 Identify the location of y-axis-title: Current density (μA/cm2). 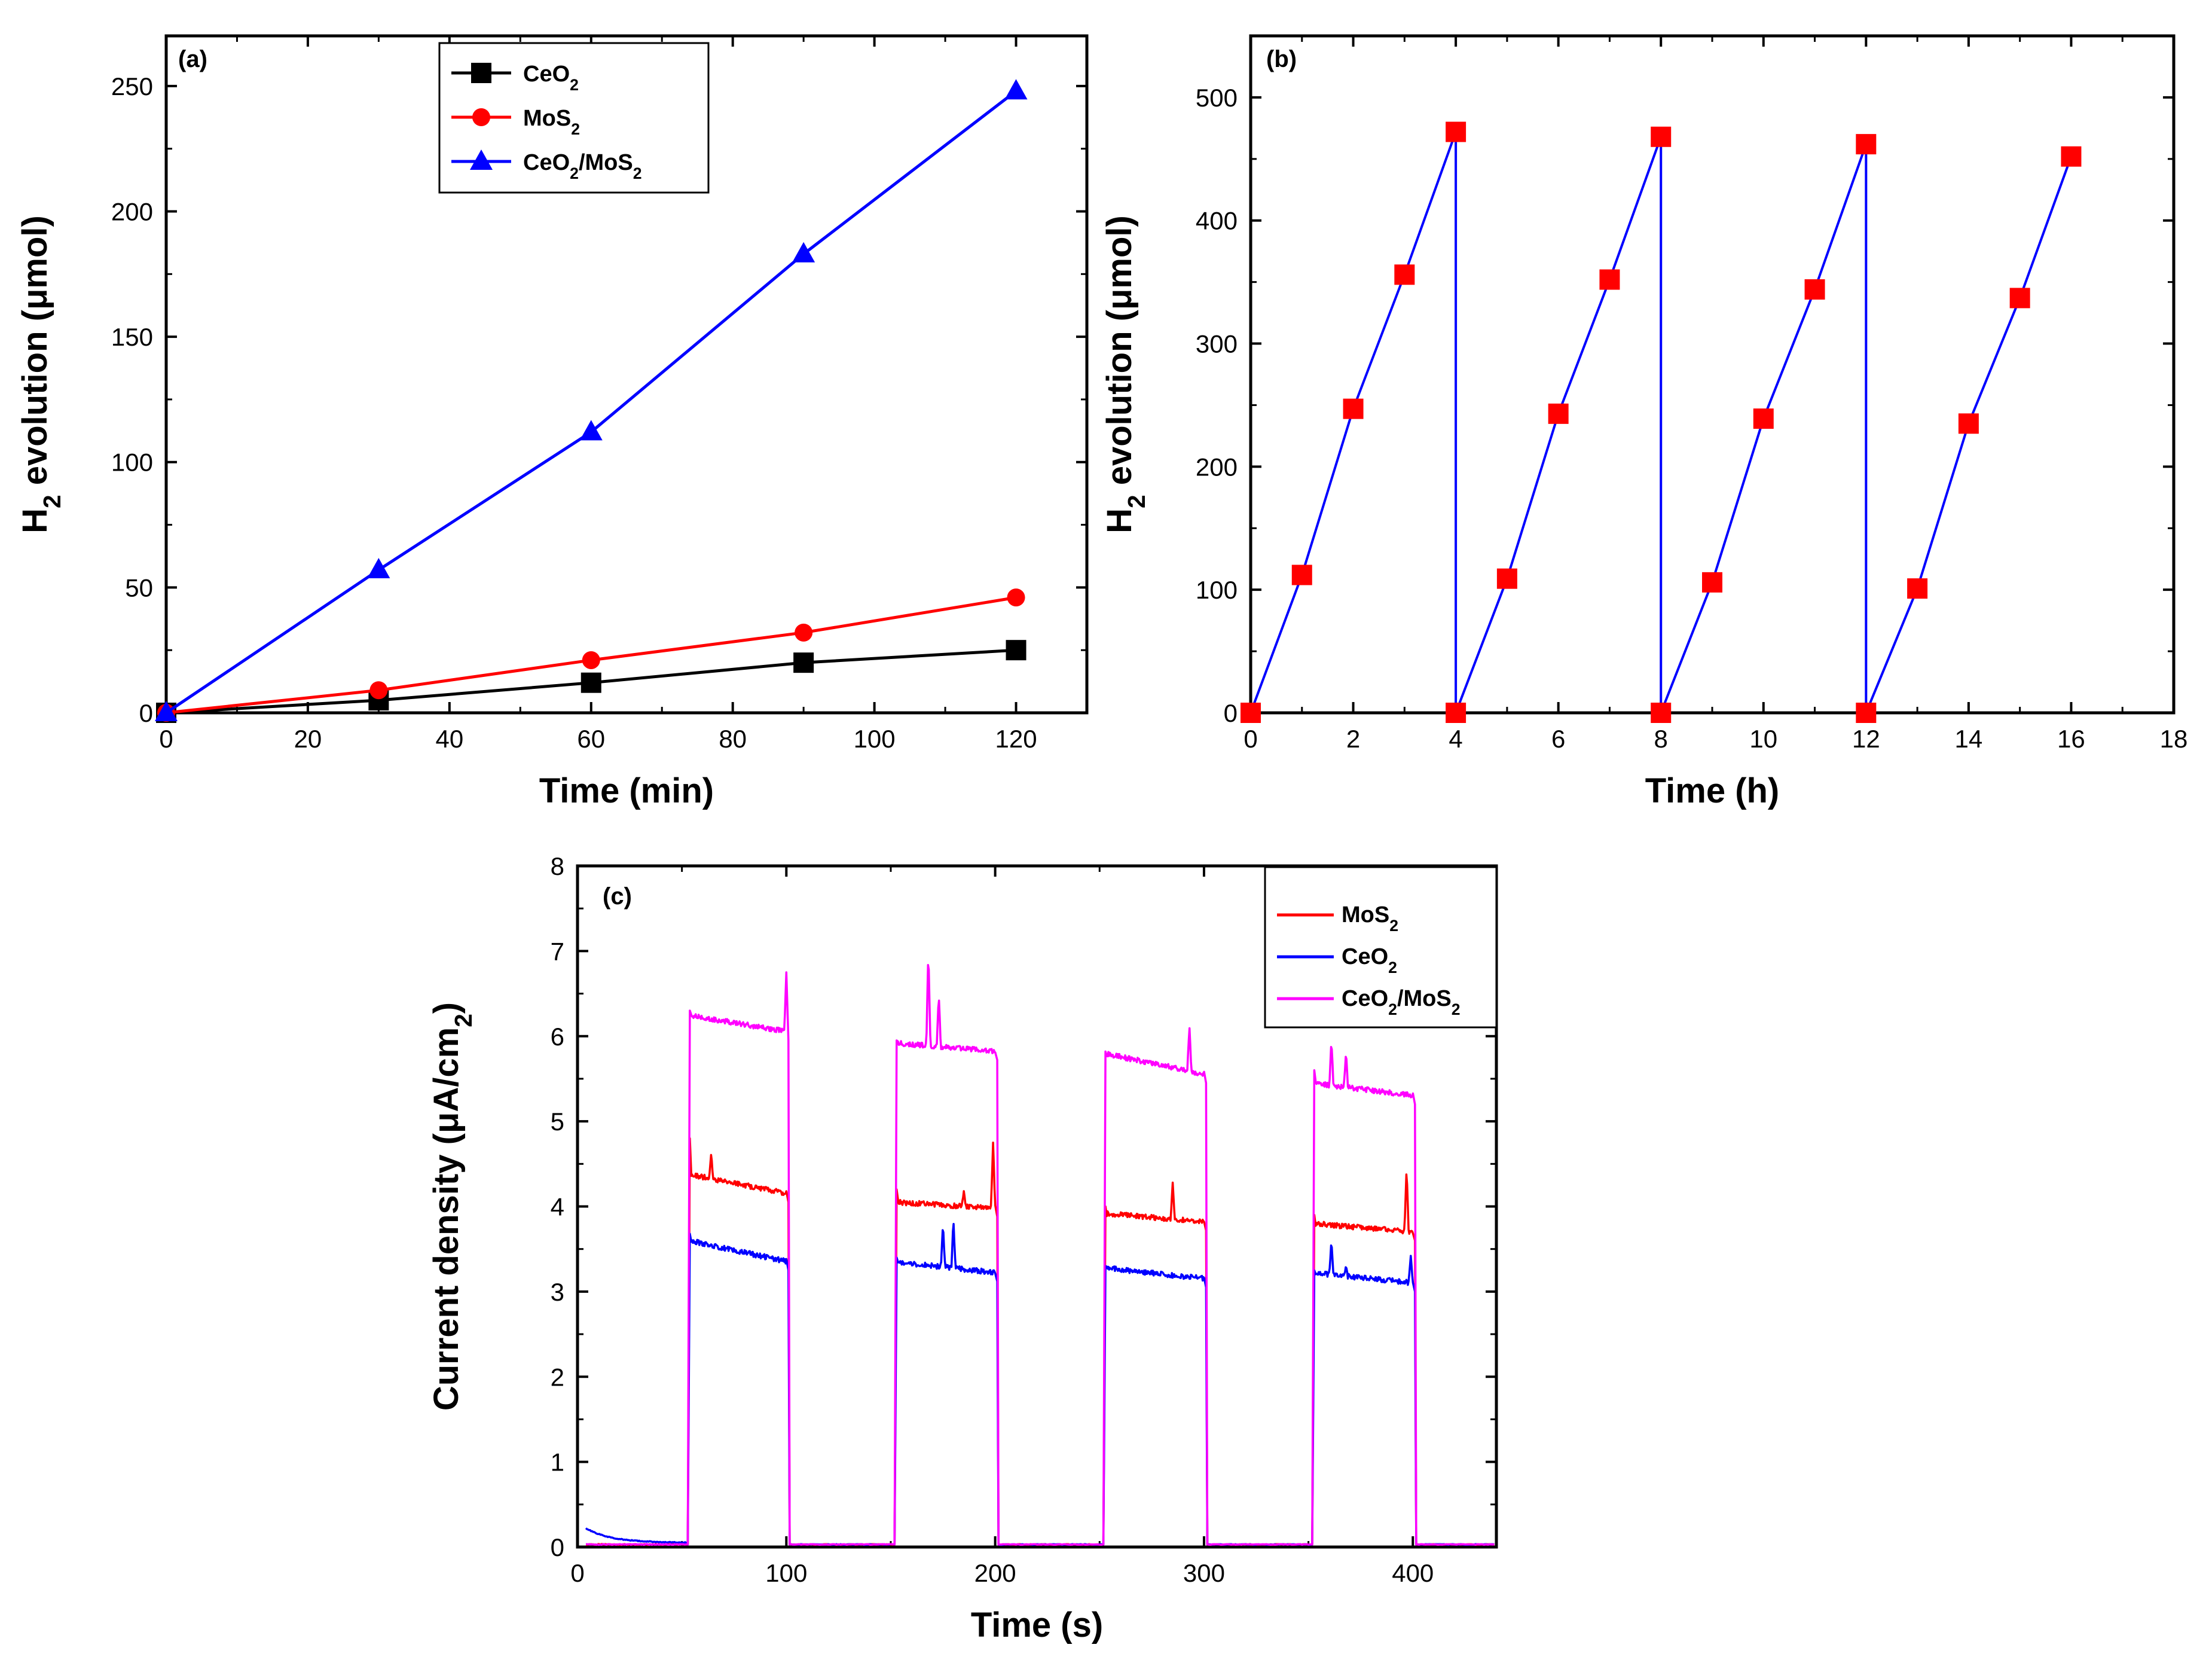
(452, 1206).